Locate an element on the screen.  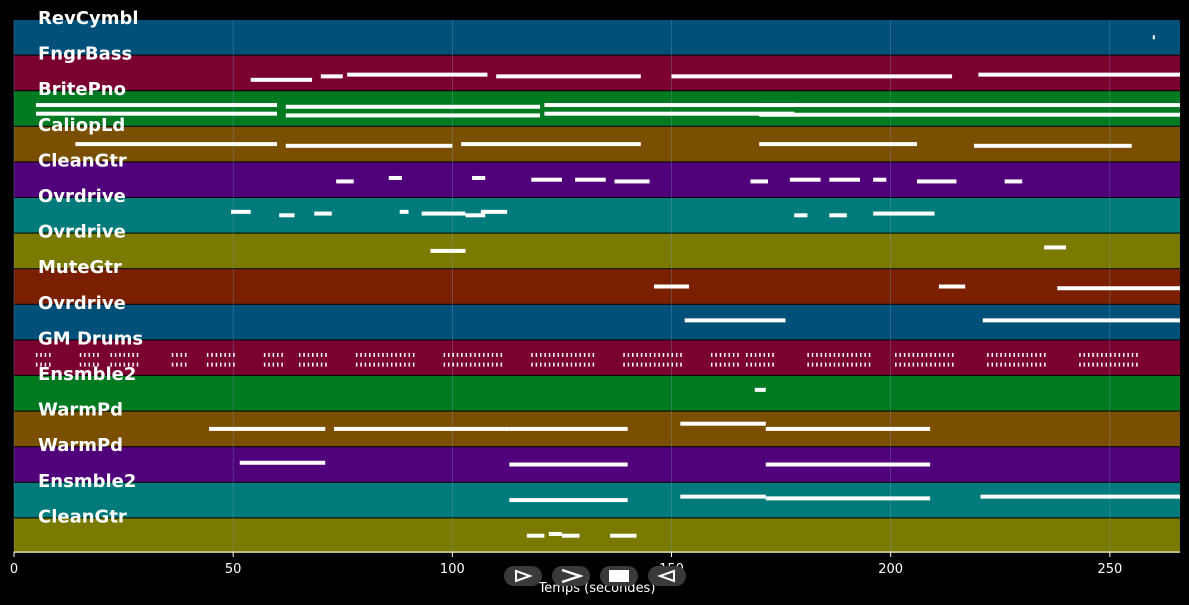
stop-square-icon is located at coordinates (619, 576).